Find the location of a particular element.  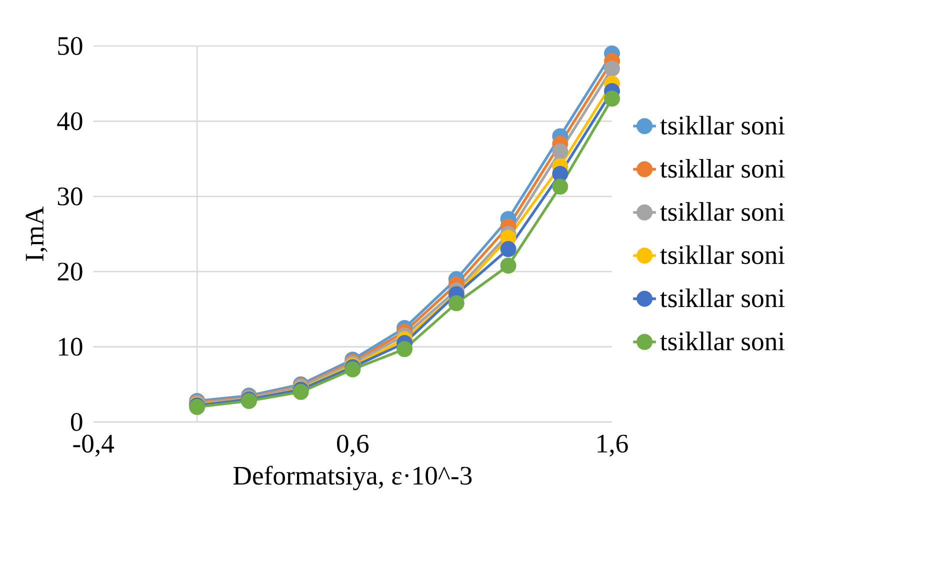

y-axis-title: I,mA is located at coordinates (37, 233).